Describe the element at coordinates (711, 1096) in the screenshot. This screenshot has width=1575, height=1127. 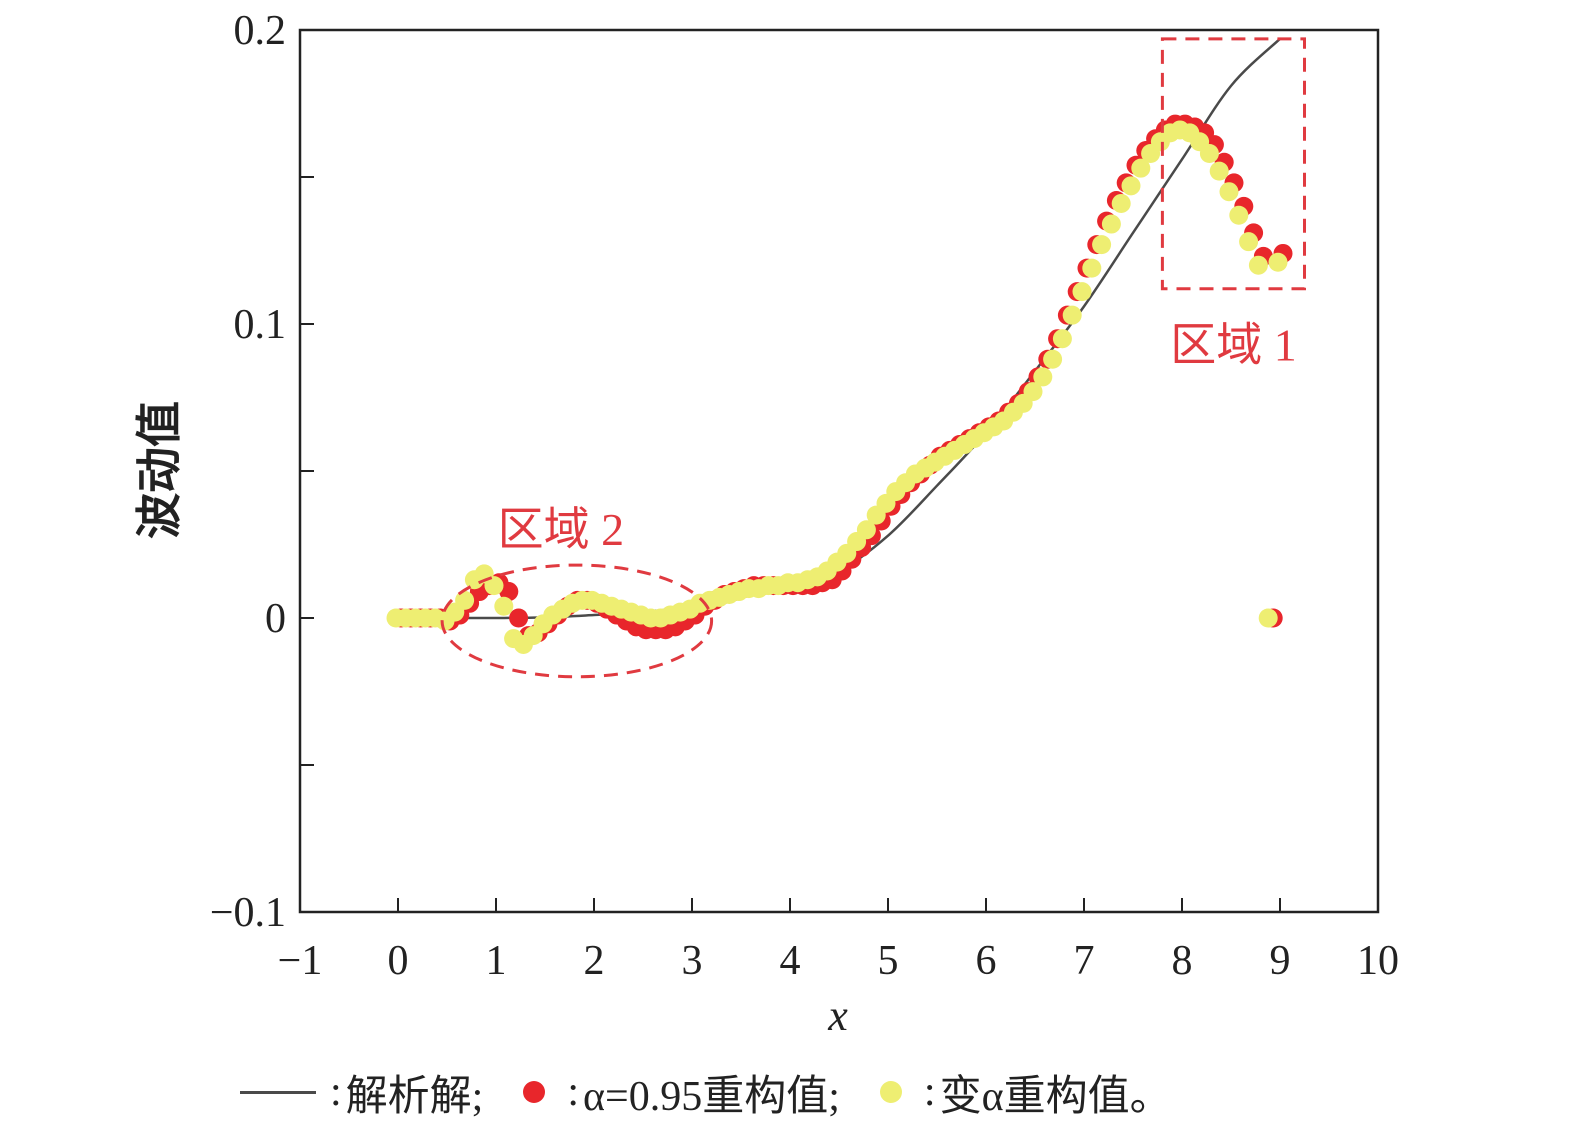
I see `legend-label-alpha-095: α=0.95重构值;` at that location.